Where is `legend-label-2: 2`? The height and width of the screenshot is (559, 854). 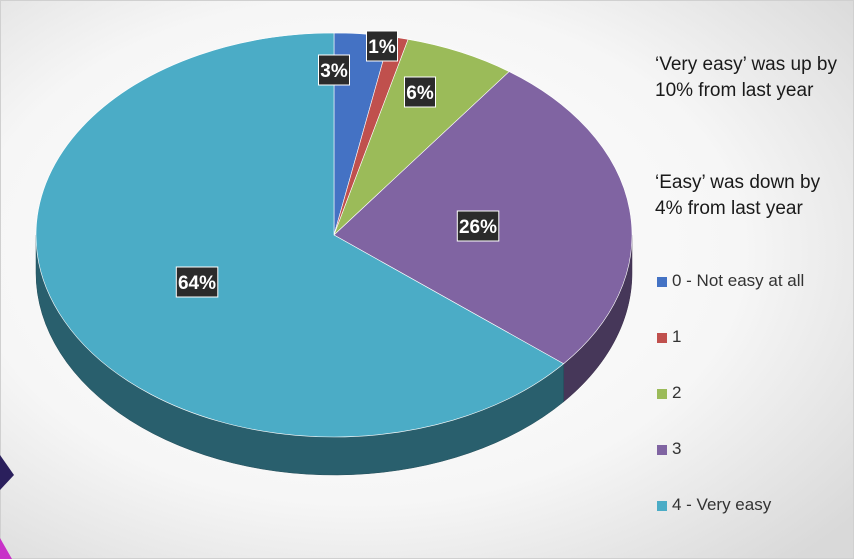
legend-label-2: 2 is located at coordinates (677, 392).